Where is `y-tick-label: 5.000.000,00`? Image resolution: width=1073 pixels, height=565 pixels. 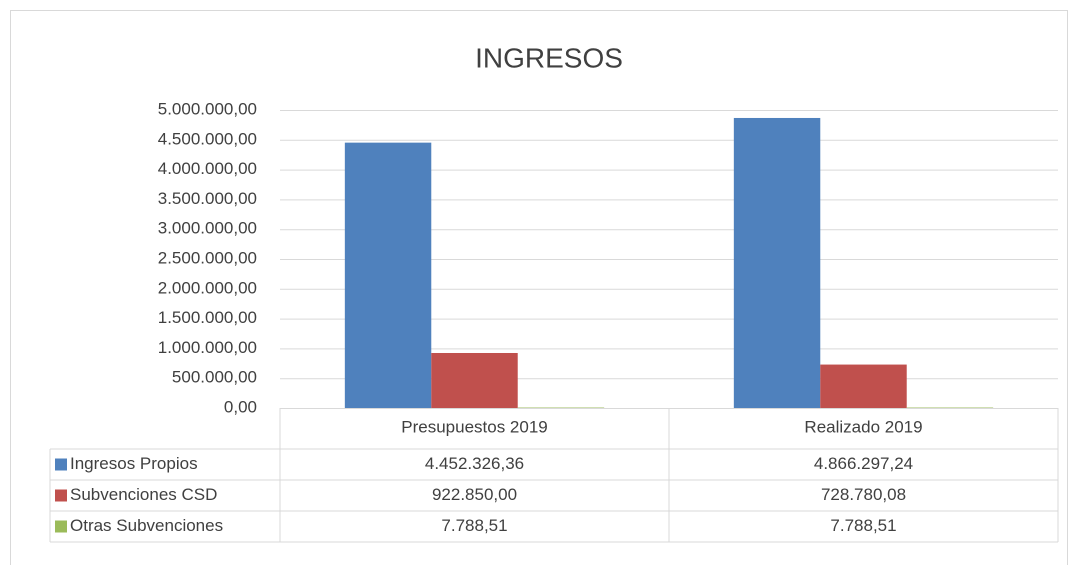
y-tick-label: 5.000.000,00 is located at coordinates (207, 108).